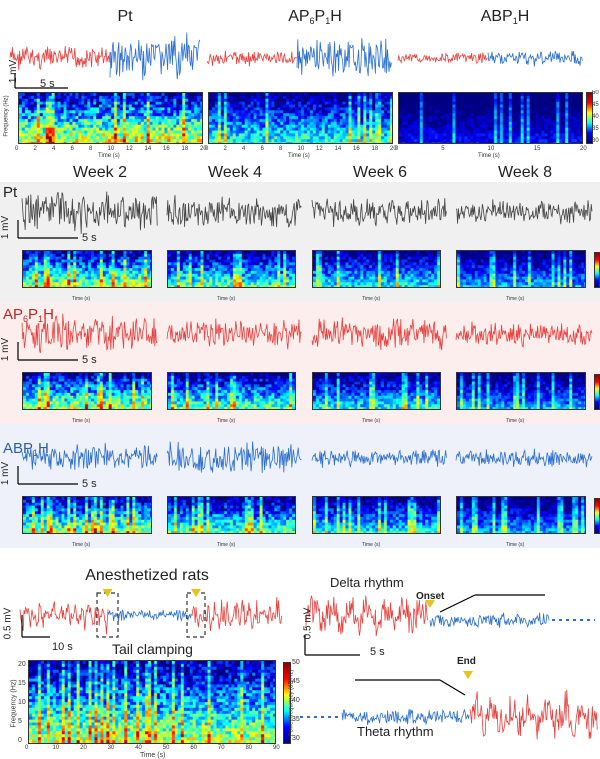 The width and height of the screenshot is (600, 759). What do you see at coordinates (405, 717) in the screenshot?
I see `theta-trace-blue` at bounding box center [405, 717].